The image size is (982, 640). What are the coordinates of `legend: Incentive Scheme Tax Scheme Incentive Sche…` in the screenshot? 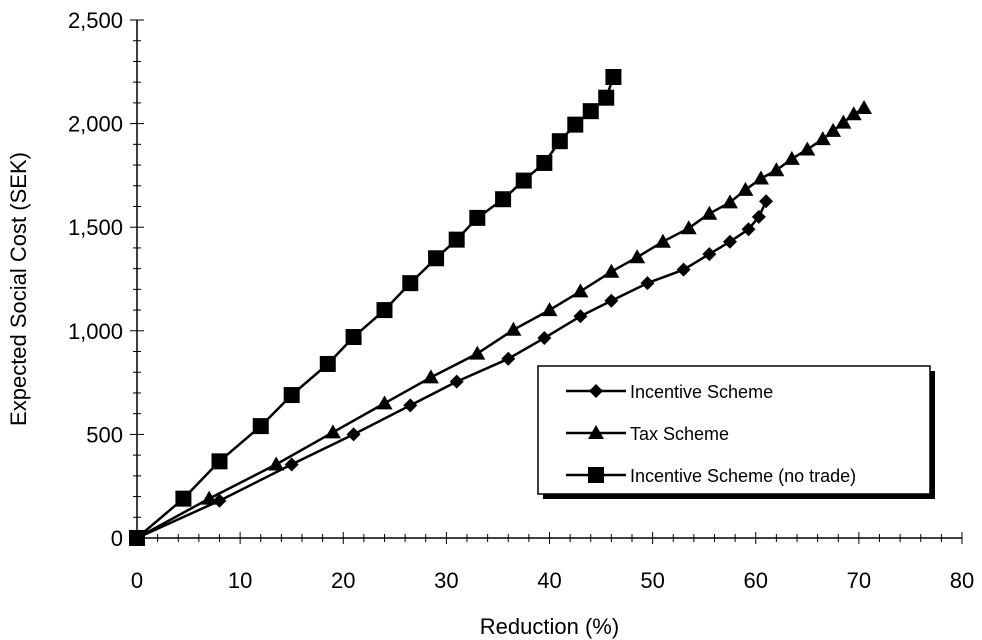 It's located at (736, 432).